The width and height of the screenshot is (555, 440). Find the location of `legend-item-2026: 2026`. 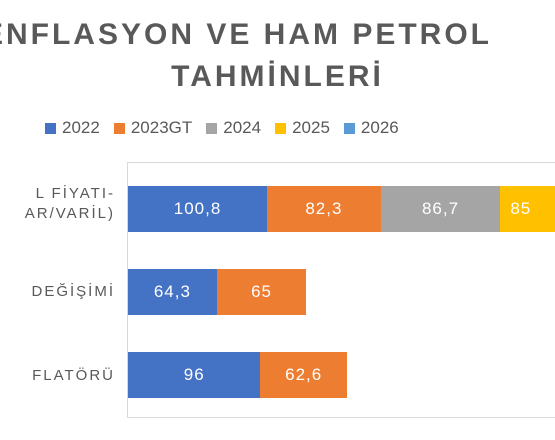

legend-item-2026: 2026 is located at coordinates (371, 128).